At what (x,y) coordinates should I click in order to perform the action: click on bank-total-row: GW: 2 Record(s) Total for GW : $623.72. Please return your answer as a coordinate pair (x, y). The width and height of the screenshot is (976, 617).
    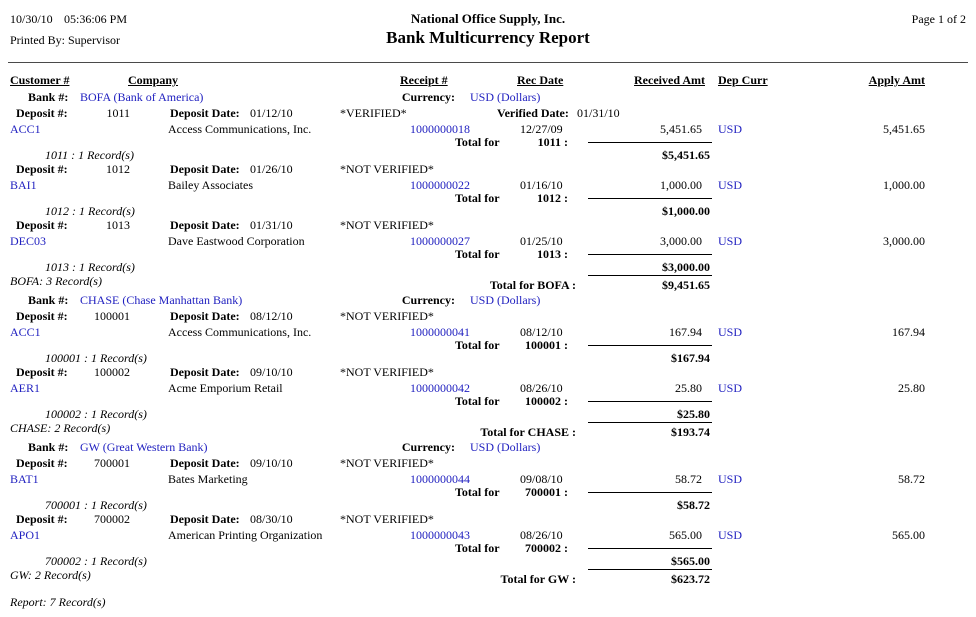
    Looking at the image, I should click on (488, 577).